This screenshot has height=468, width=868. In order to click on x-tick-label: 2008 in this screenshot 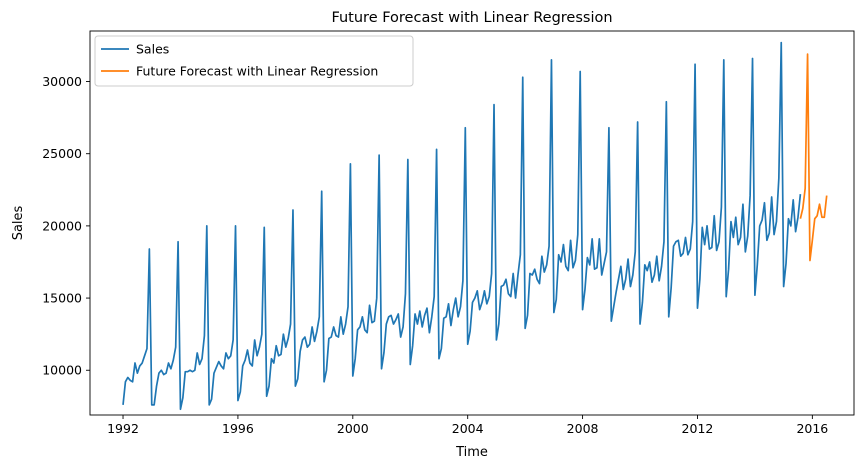, I will do `click(583, 428)`.